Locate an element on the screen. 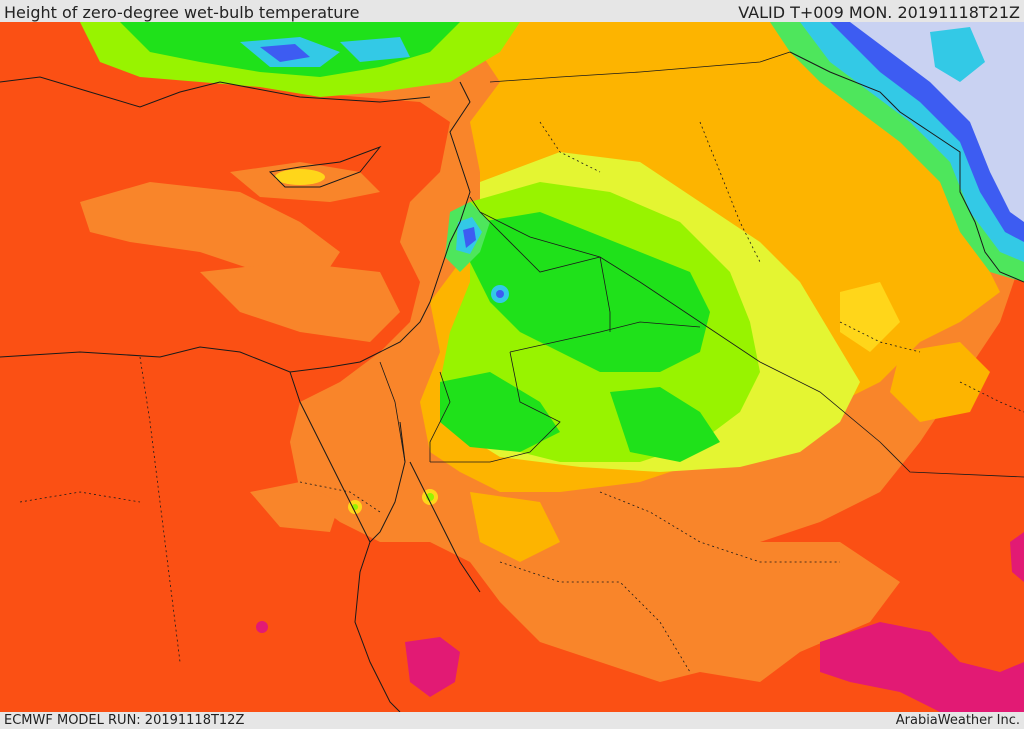  green-core is located at coordinates (590, 292).